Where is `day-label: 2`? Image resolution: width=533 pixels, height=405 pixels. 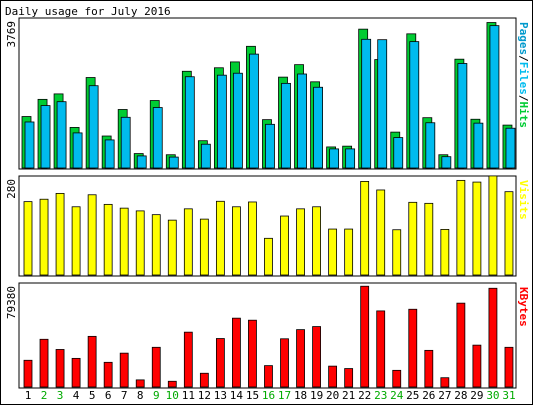 day-label: 2 is located at coordinates (44, 395).